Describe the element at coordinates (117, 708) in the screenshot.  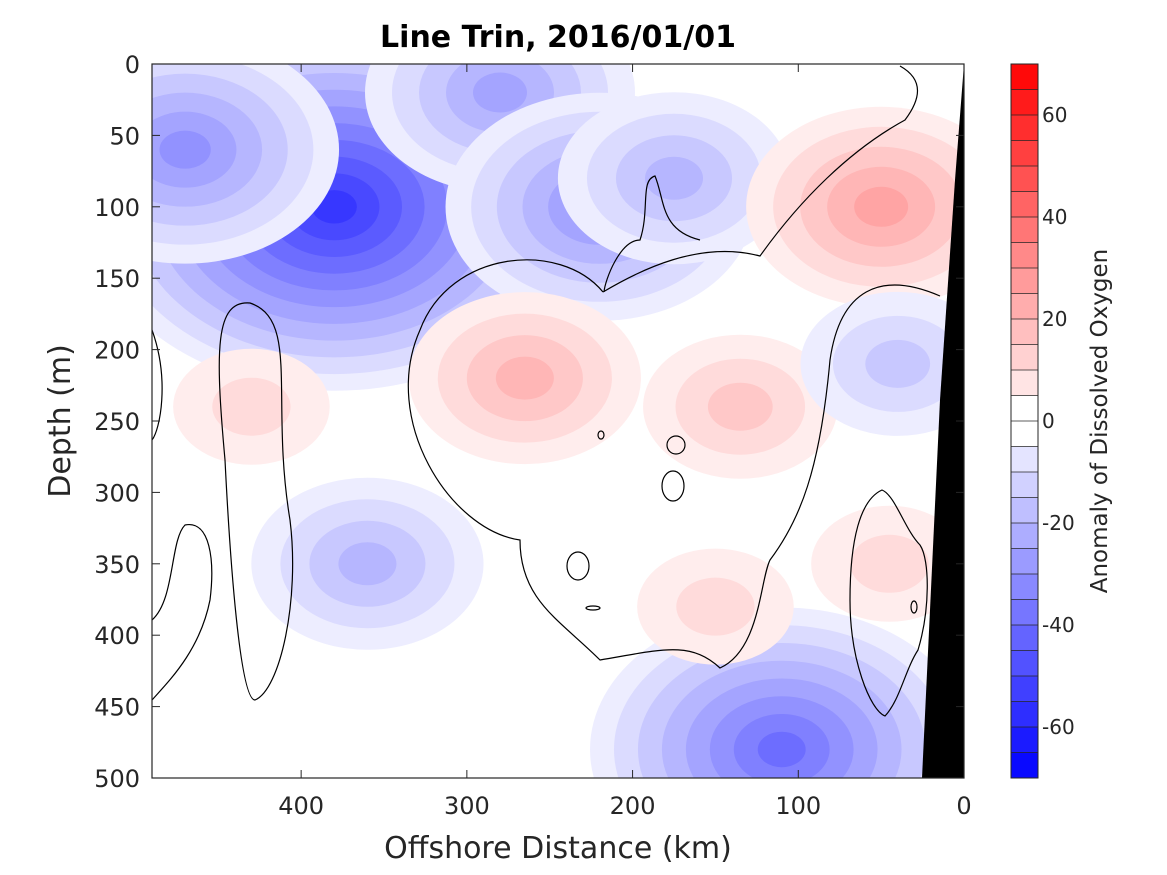
I see `y-tick-label: 450` at that location.